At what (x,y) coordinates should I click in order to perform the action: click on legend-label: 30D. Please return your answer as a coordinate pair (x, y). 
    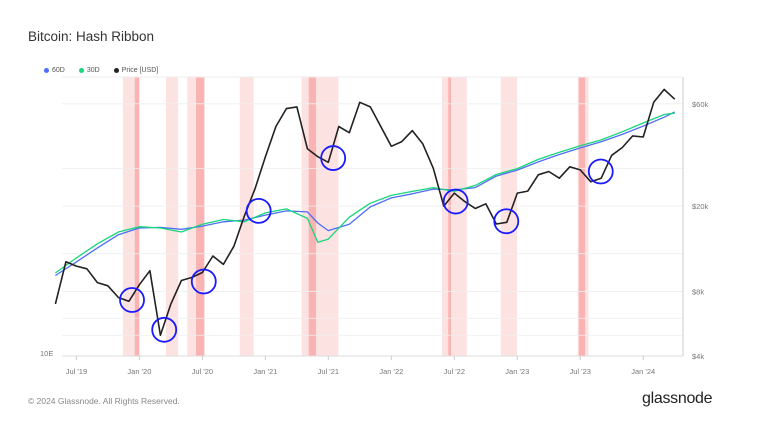
    Looking at the image, I should click on (93, 70).